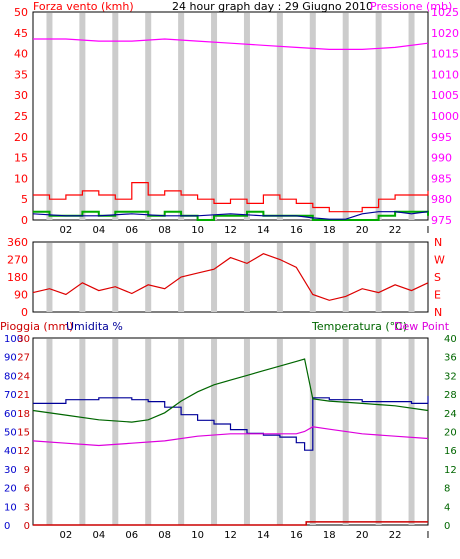 This screenshot has height=559, width=460. Describe the element at coordinates (10, 395) in the screenshot. I see `humidity-tick-label: 70` at that location.